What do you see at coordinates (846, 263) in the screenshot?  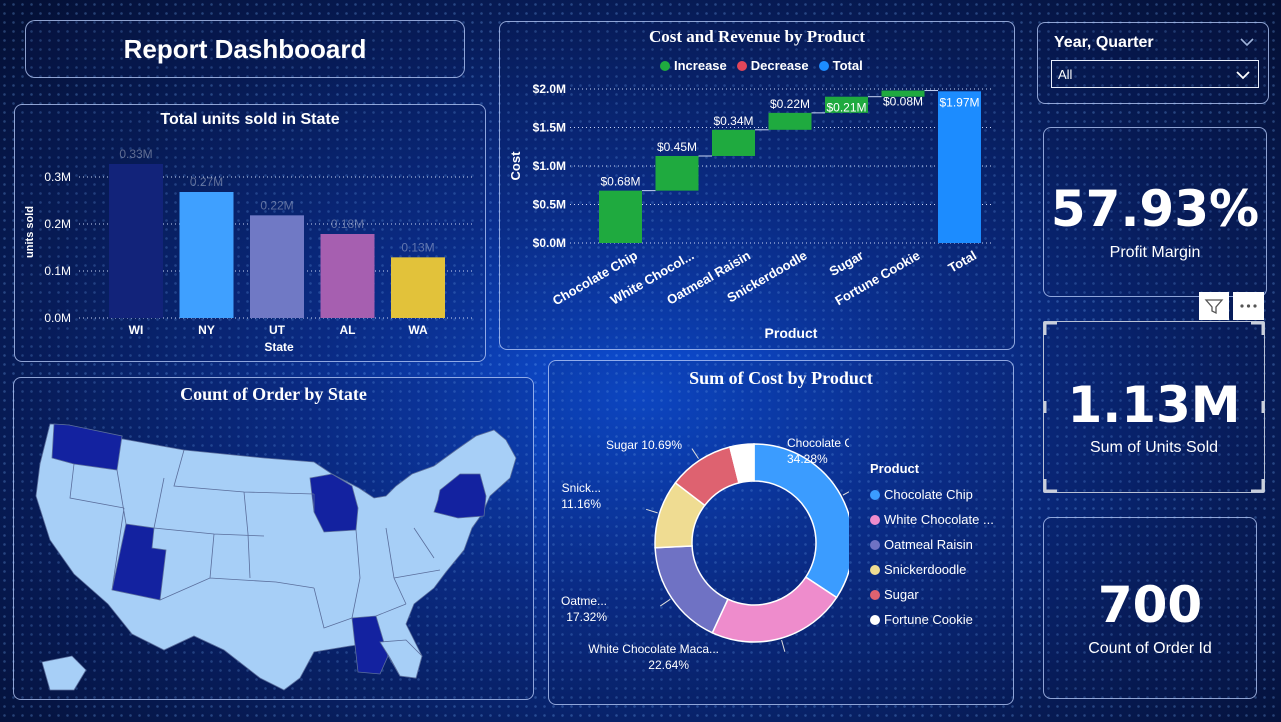 I see `waterfall-xtick-label: Sugar` at bounding box center [846, 263].